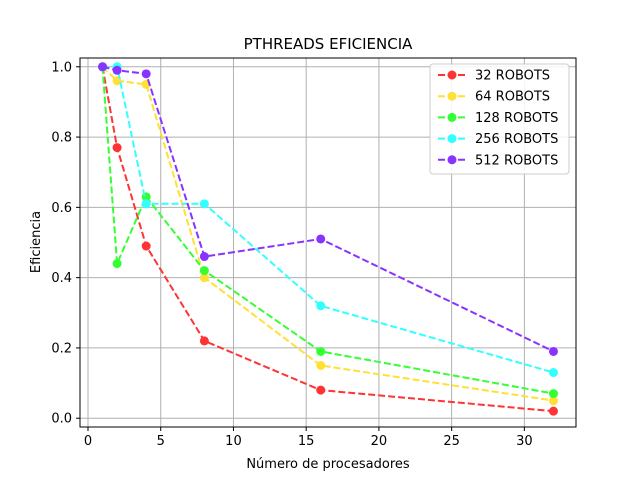 The image size is (640, 480). What do you see at coordinates (61, 419) in the screenshot?
I see `y-tick-label: 0.0` at bounding box center [61, 419].